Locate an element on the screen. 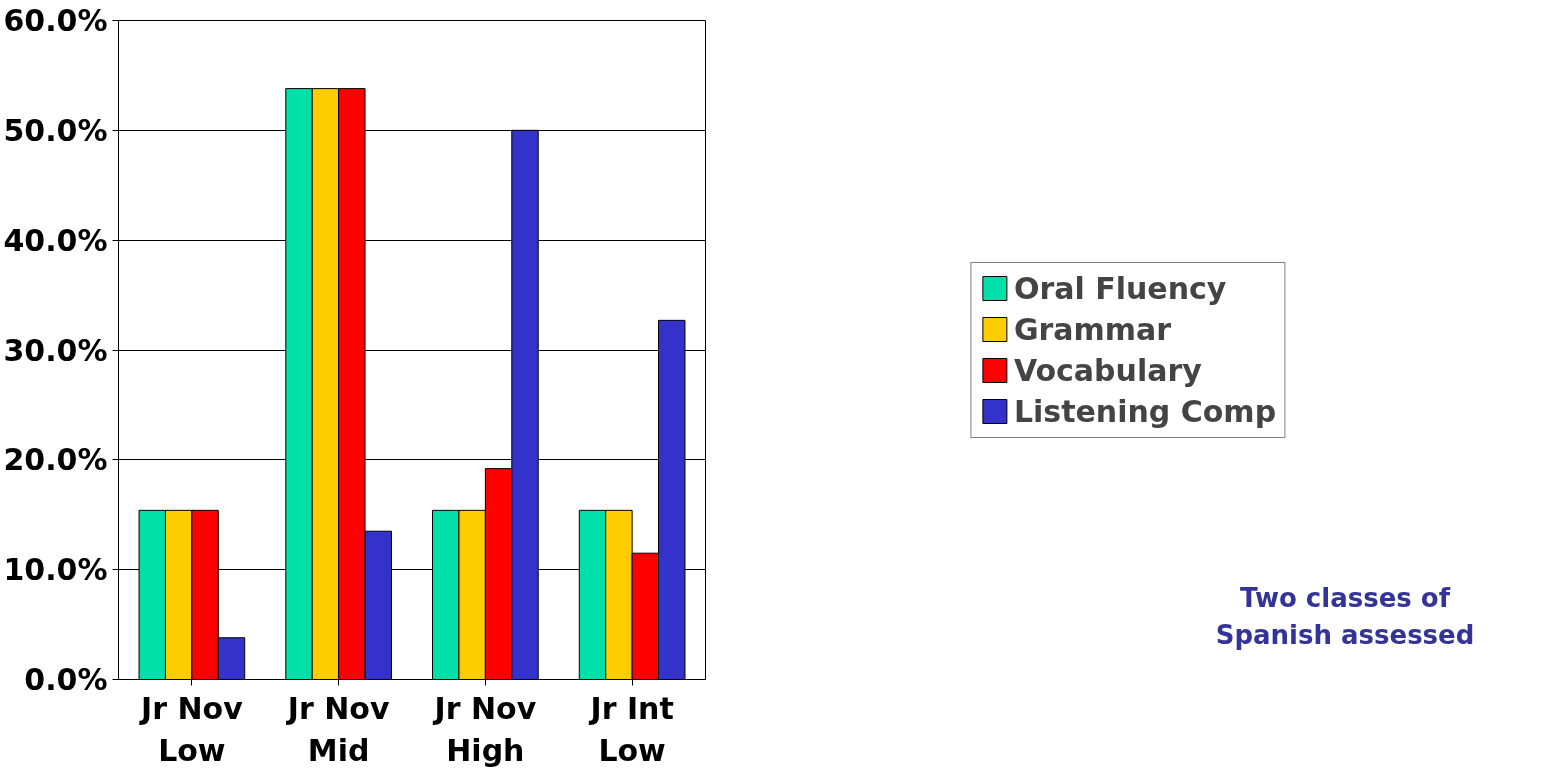 This screenshot has height=773, width=1554. x-tick-label: Jr Nov High is located at coordinates (484, 729).